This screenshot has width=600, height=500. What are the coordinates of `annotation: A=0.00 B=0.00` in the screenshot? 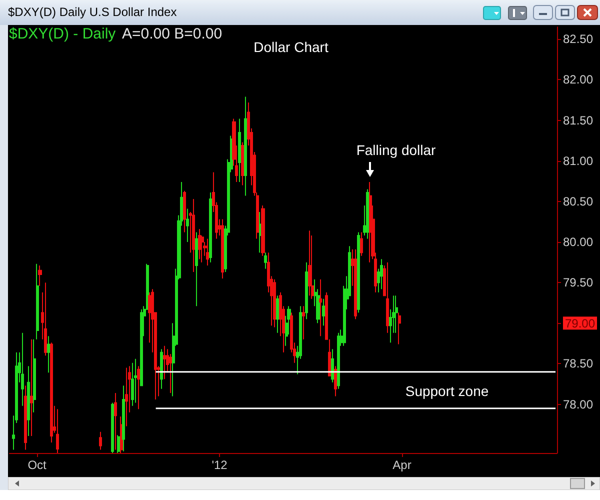 It's located at (172, 34).